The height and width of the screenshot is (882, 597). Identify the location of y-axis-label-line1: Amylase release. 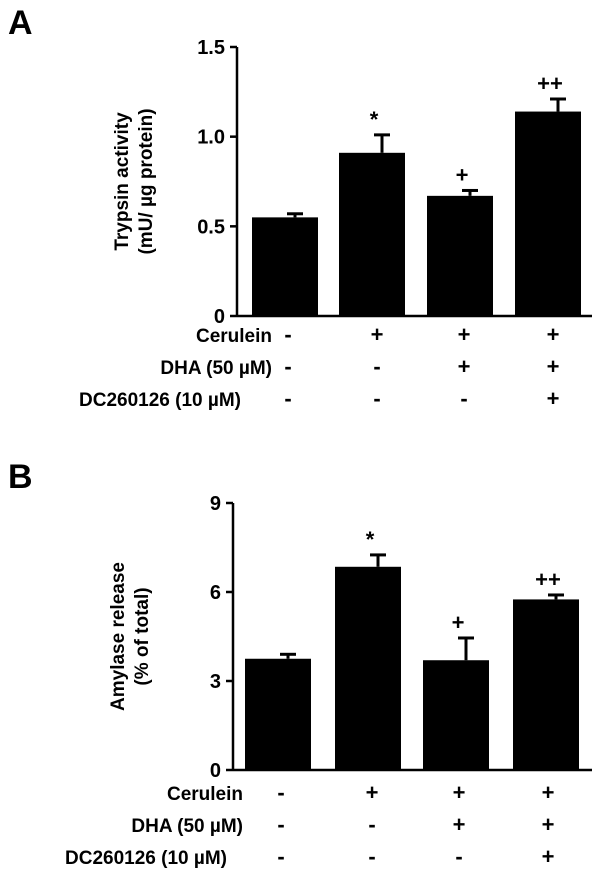
(118, 636).